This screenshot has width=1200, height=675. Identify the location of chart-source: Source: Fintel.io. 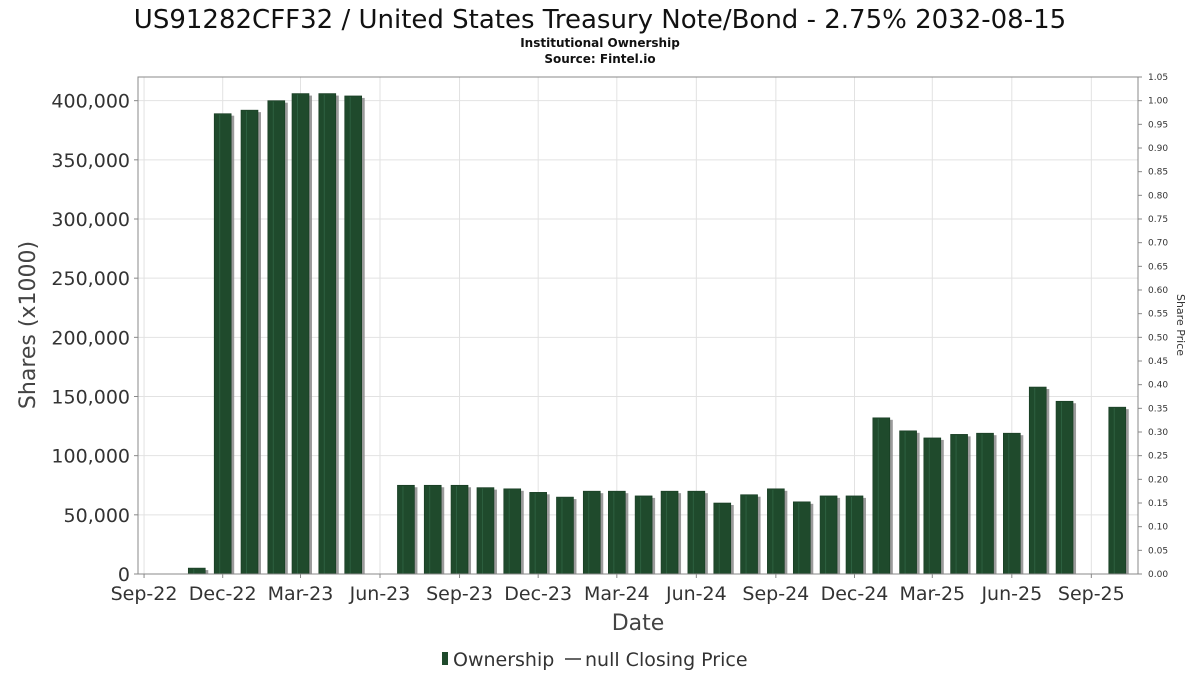
(599, 59).